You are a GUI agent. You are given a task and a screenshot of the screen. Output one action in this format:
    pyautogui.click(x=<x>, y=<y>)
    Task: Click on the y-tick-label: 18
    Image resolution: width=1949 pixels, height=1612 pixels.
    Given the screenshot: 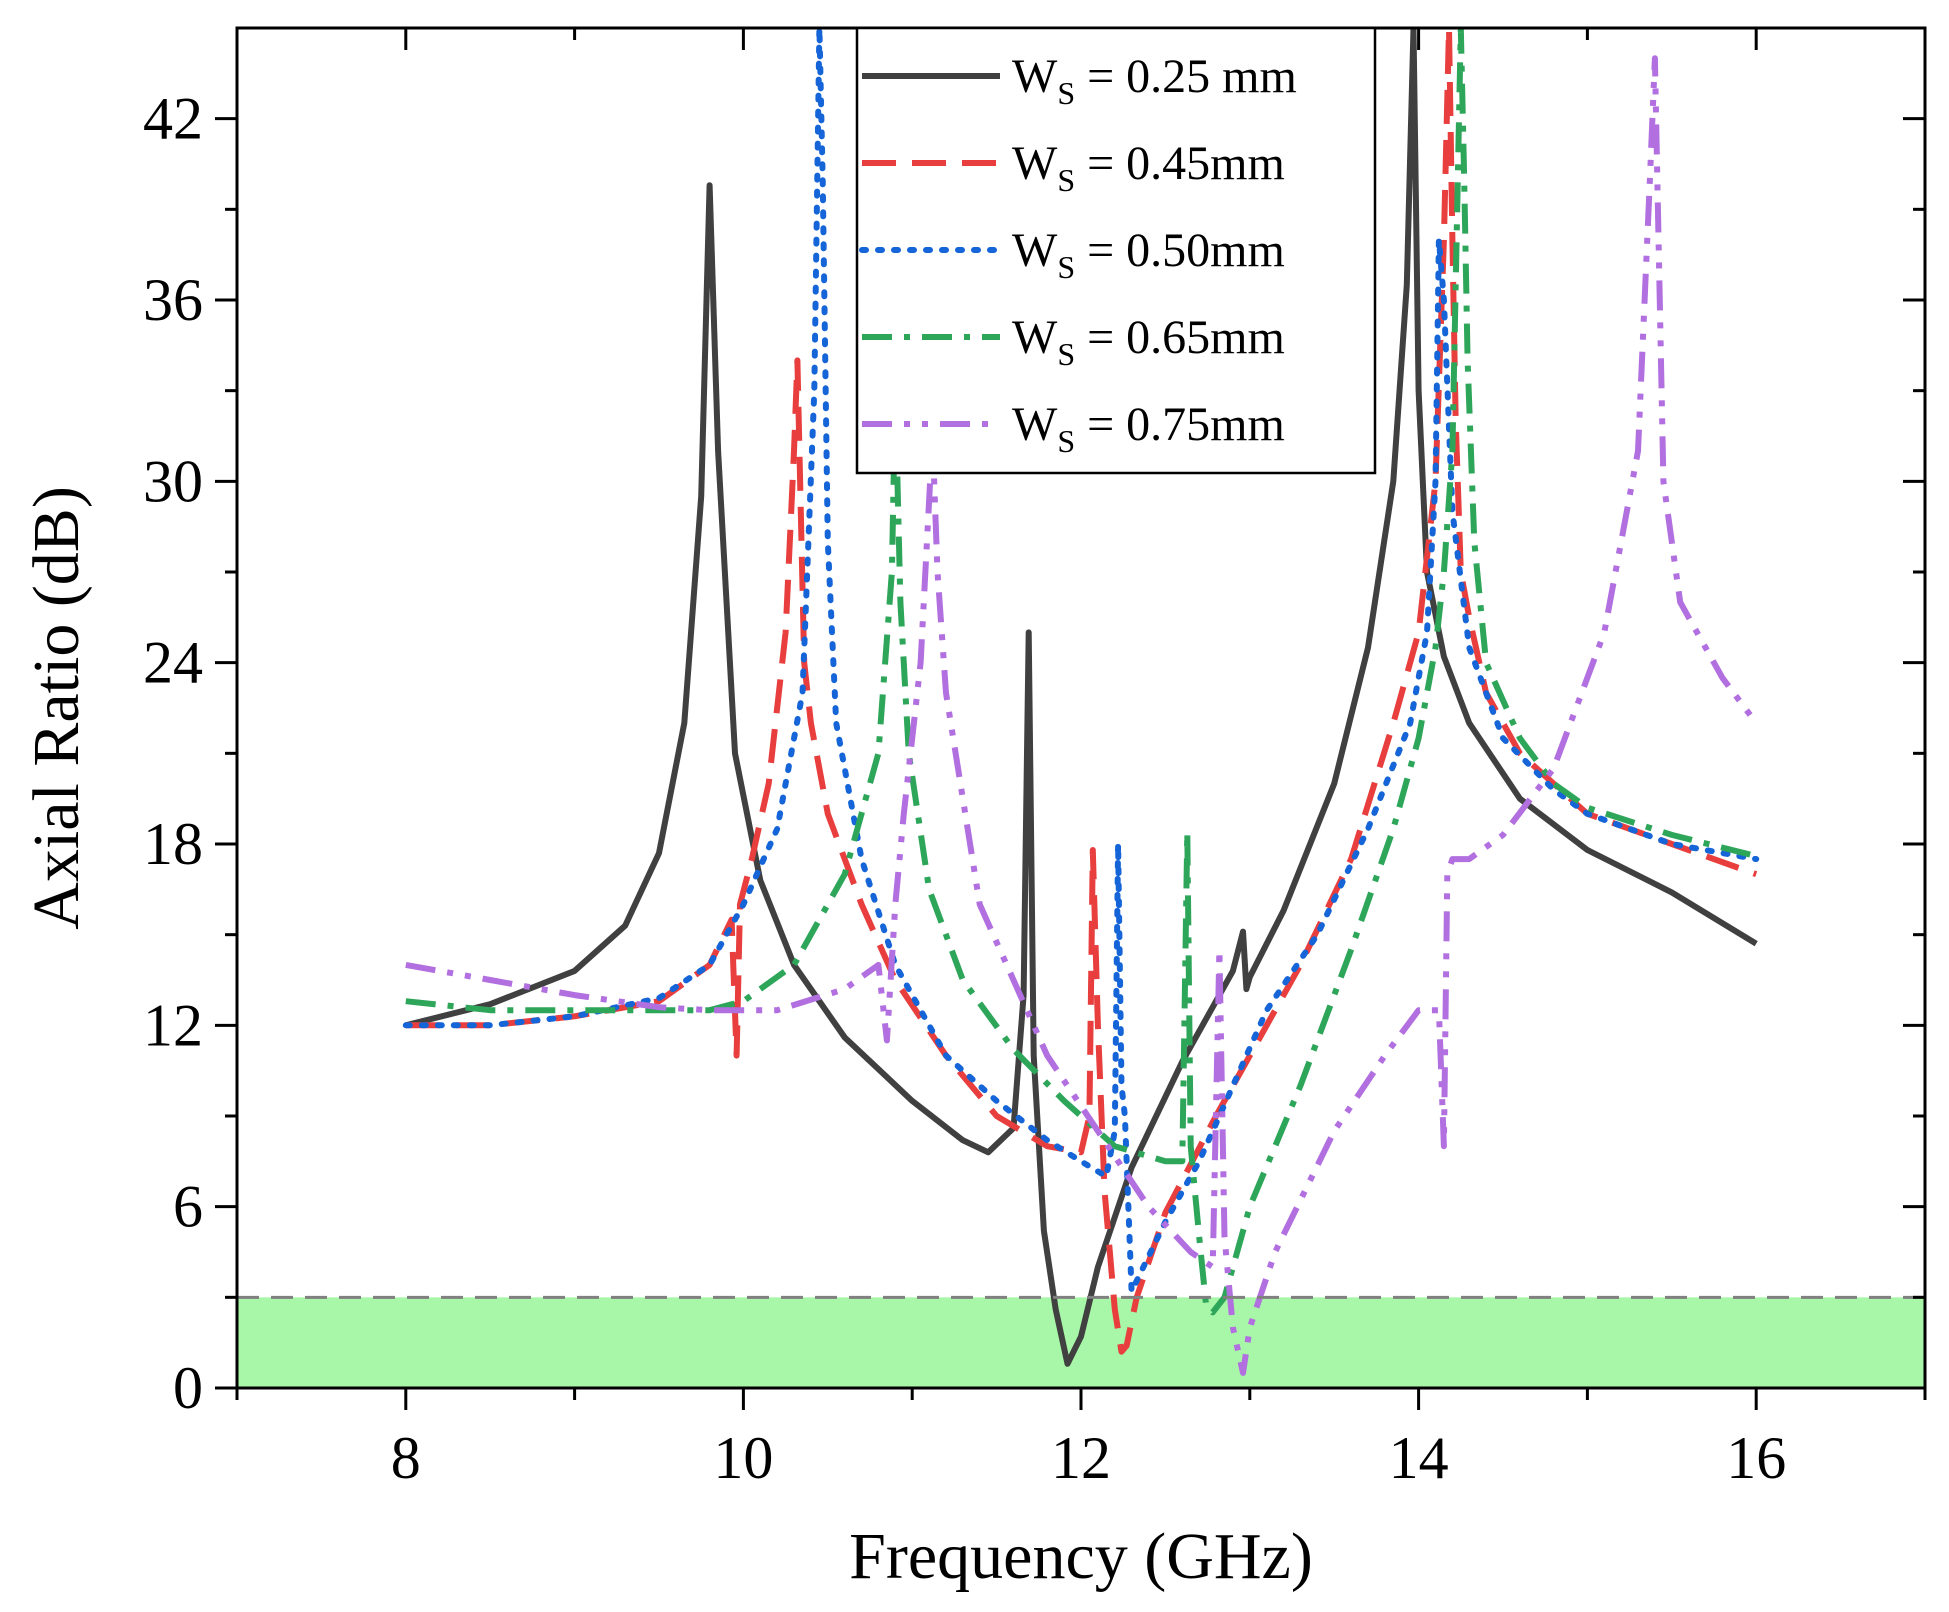 What is the action you would take?
    pyautogui.click(x=173, y=844)
    